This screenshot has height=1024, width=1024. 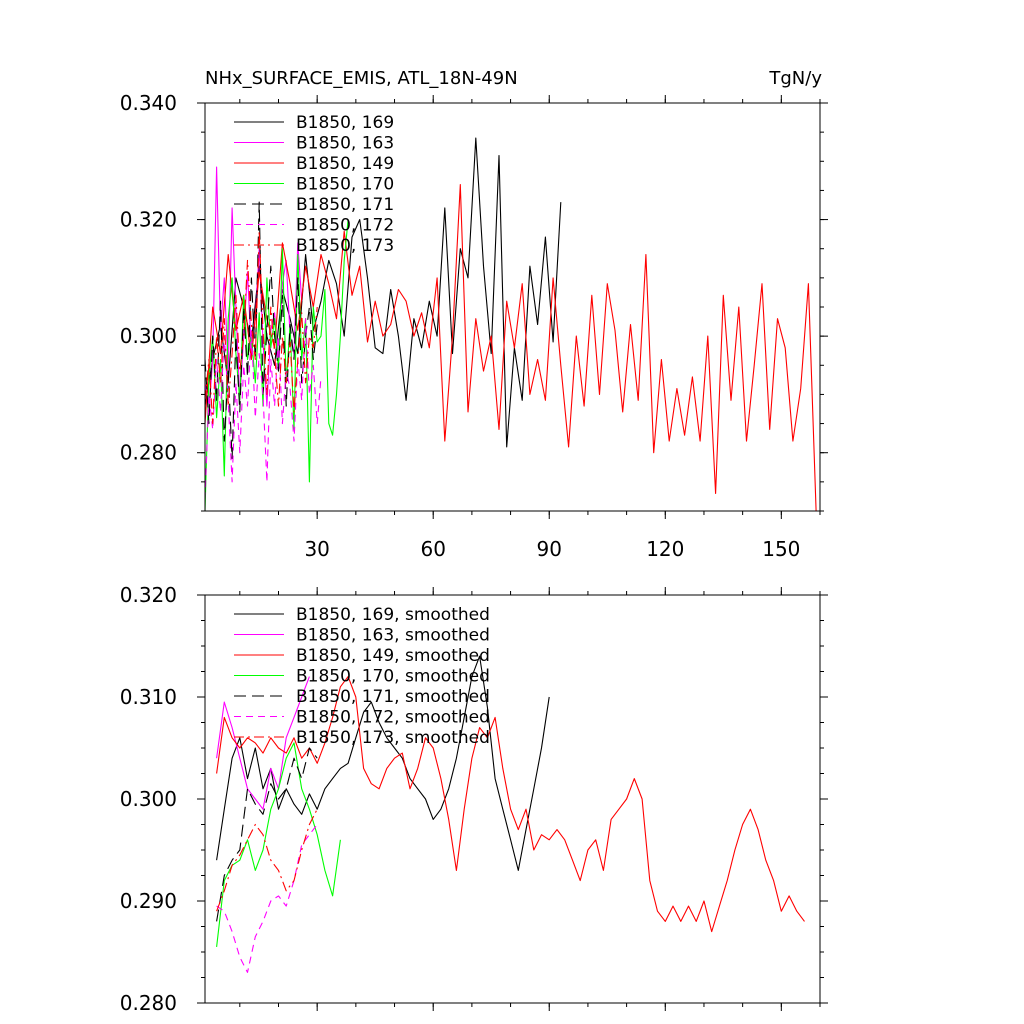 I want to click on units-label: TgN/y, so click(x=795, y=78).